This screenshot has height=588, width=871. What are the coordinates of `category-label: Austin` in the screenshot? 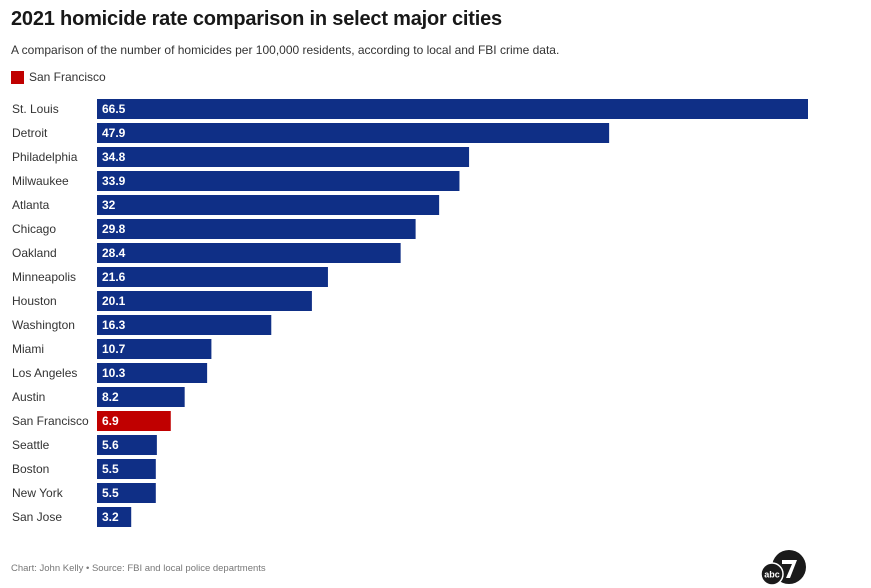 It's located at (28, 397).